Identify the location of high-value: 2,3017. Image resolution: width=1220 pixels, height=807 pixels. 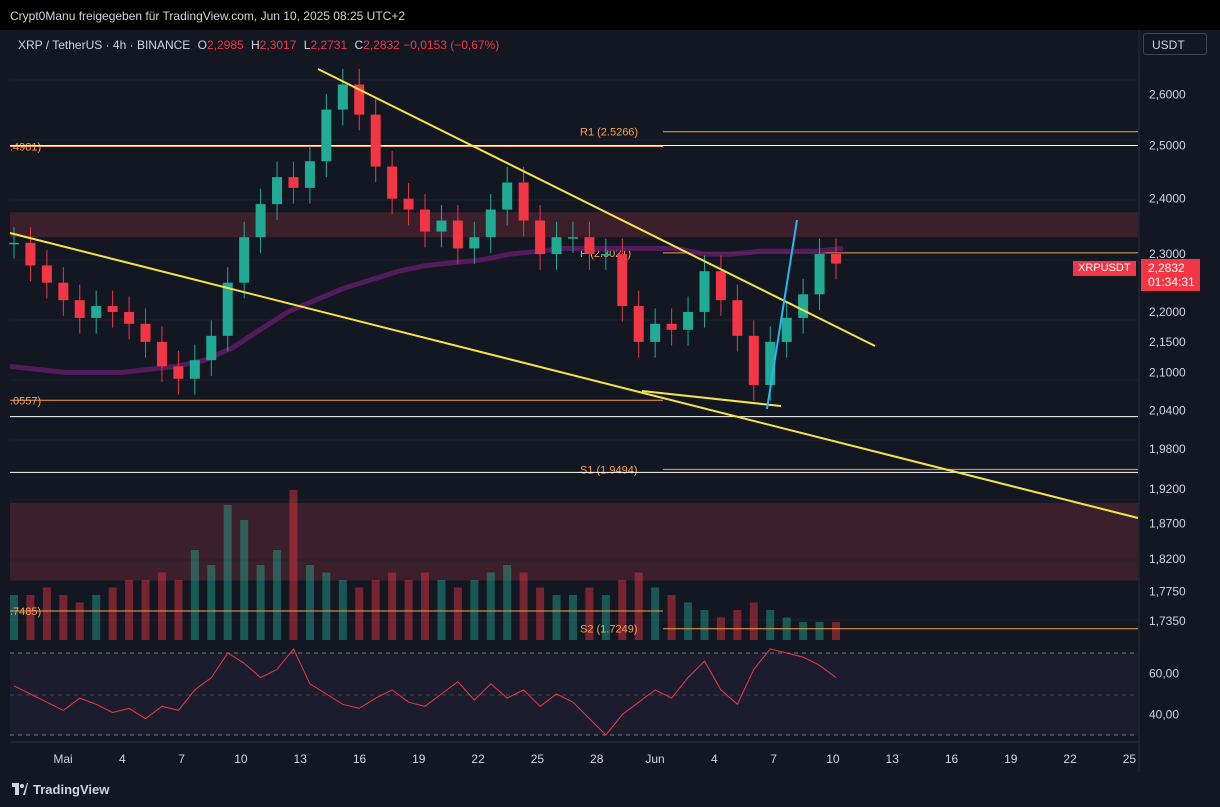
(278, 45).